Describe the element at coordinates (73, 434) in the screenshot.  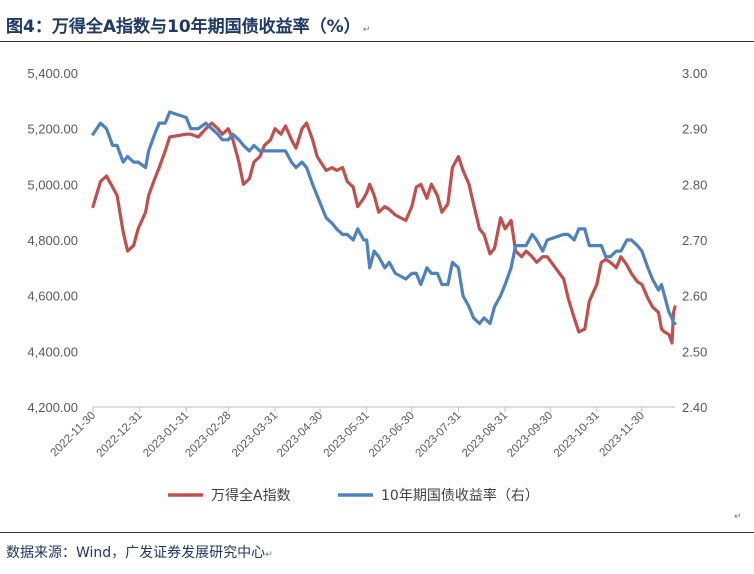
I see `x-axis-tick-label: 2022-11-30` at that location.